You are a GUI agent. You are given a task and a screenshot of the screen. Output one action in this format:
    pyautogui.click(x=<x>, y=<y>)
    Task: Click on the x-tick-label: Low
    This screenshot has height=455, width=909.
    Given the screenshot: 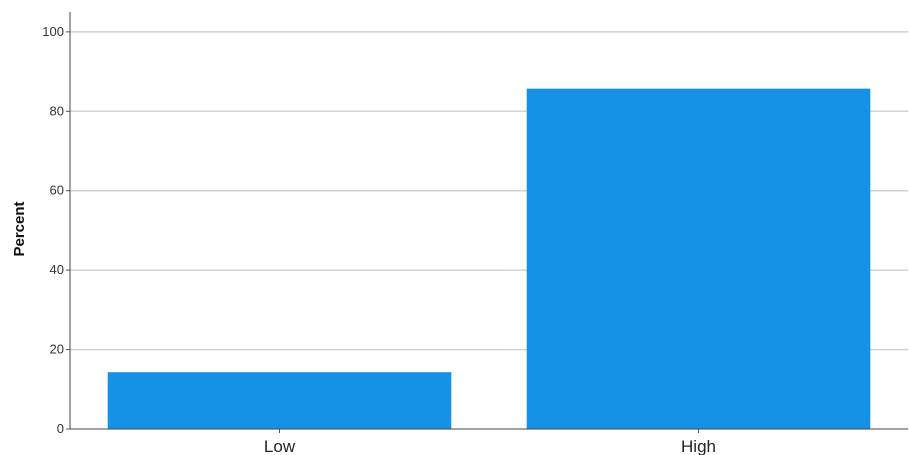 What is the action you would take?
    pyautogui.click(x=280, y=446)
    